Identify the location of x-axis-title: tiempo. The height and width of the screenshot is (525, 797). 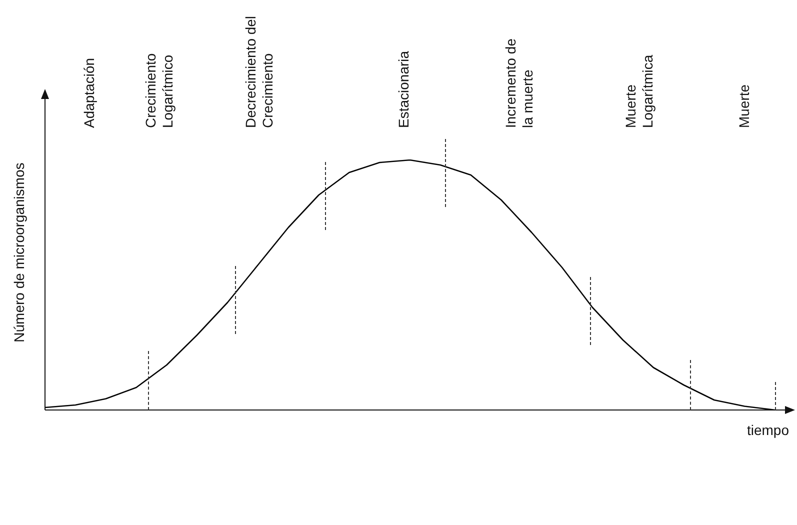
(768, 430).